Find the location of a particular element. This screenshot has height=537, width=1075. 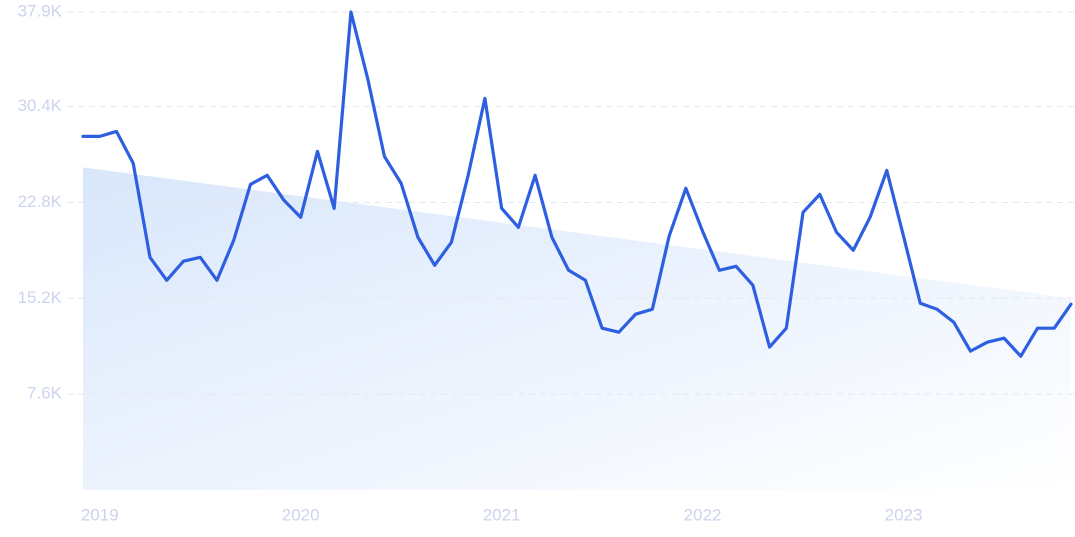

x-tick-label: 2020 is located at coordinates (301, 514).